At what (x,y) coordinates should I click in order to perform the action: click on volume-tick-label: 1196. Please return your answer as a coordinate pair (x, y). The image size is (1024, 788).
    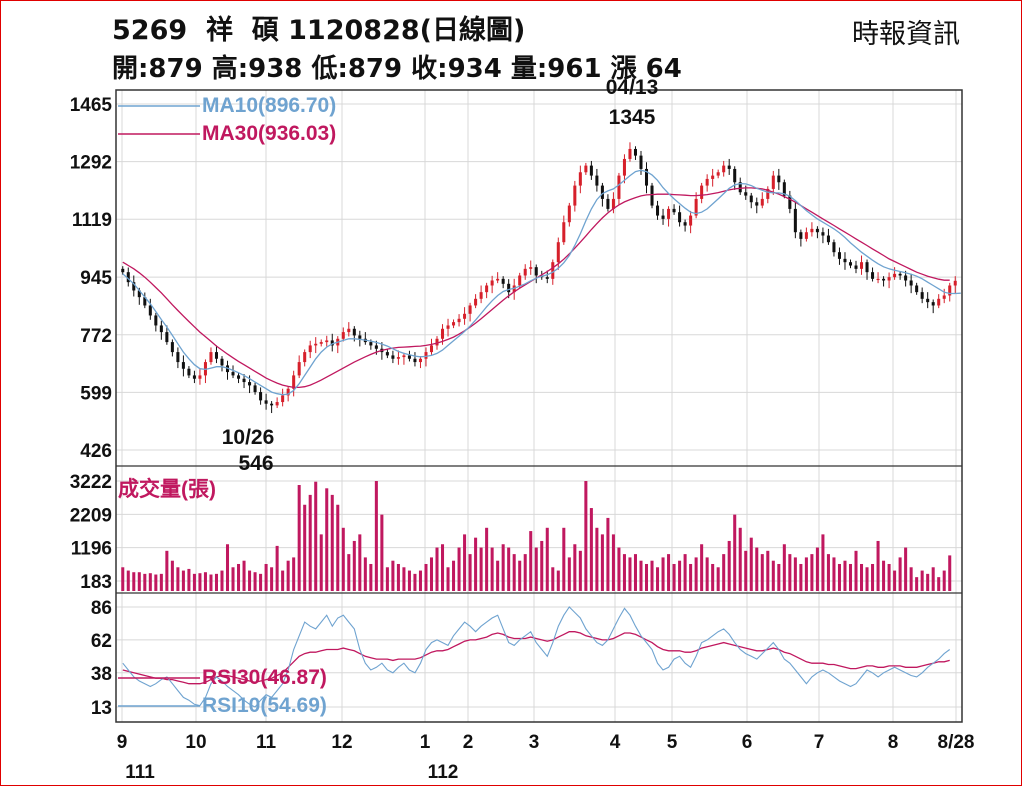
    Looking at the image, I should click on (91, 549).